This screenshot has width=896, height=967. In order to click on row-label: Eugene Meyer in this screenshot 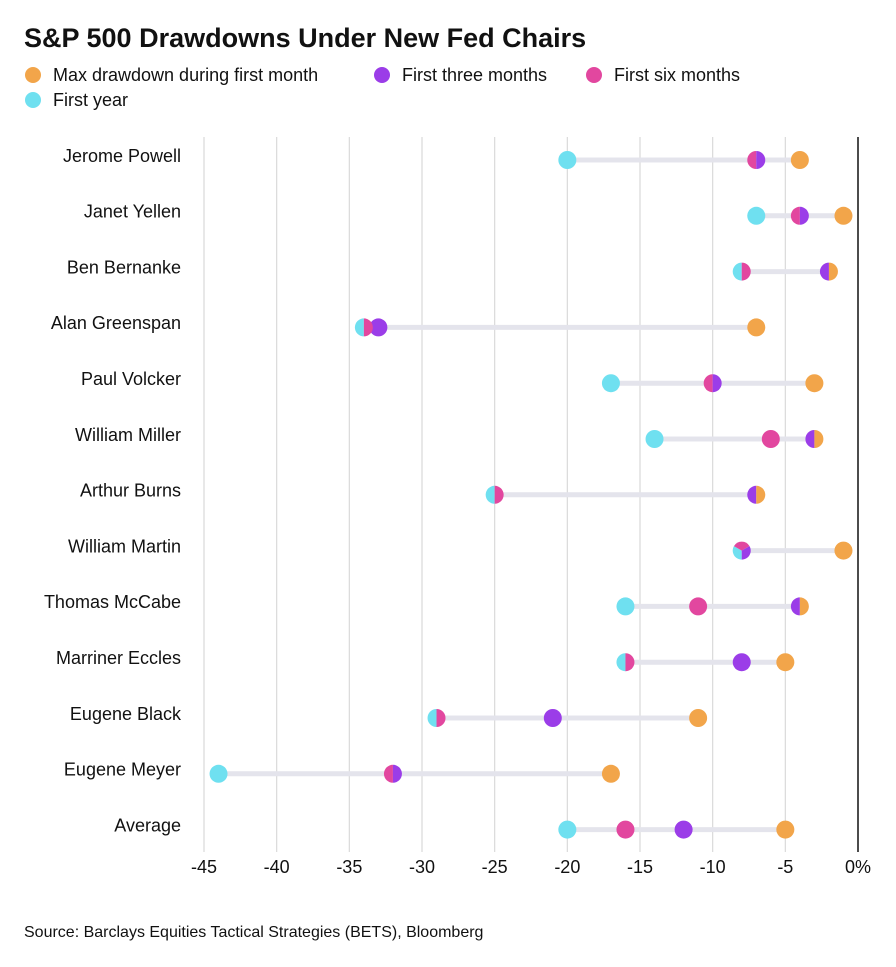, I will do `click(122, 770)`.